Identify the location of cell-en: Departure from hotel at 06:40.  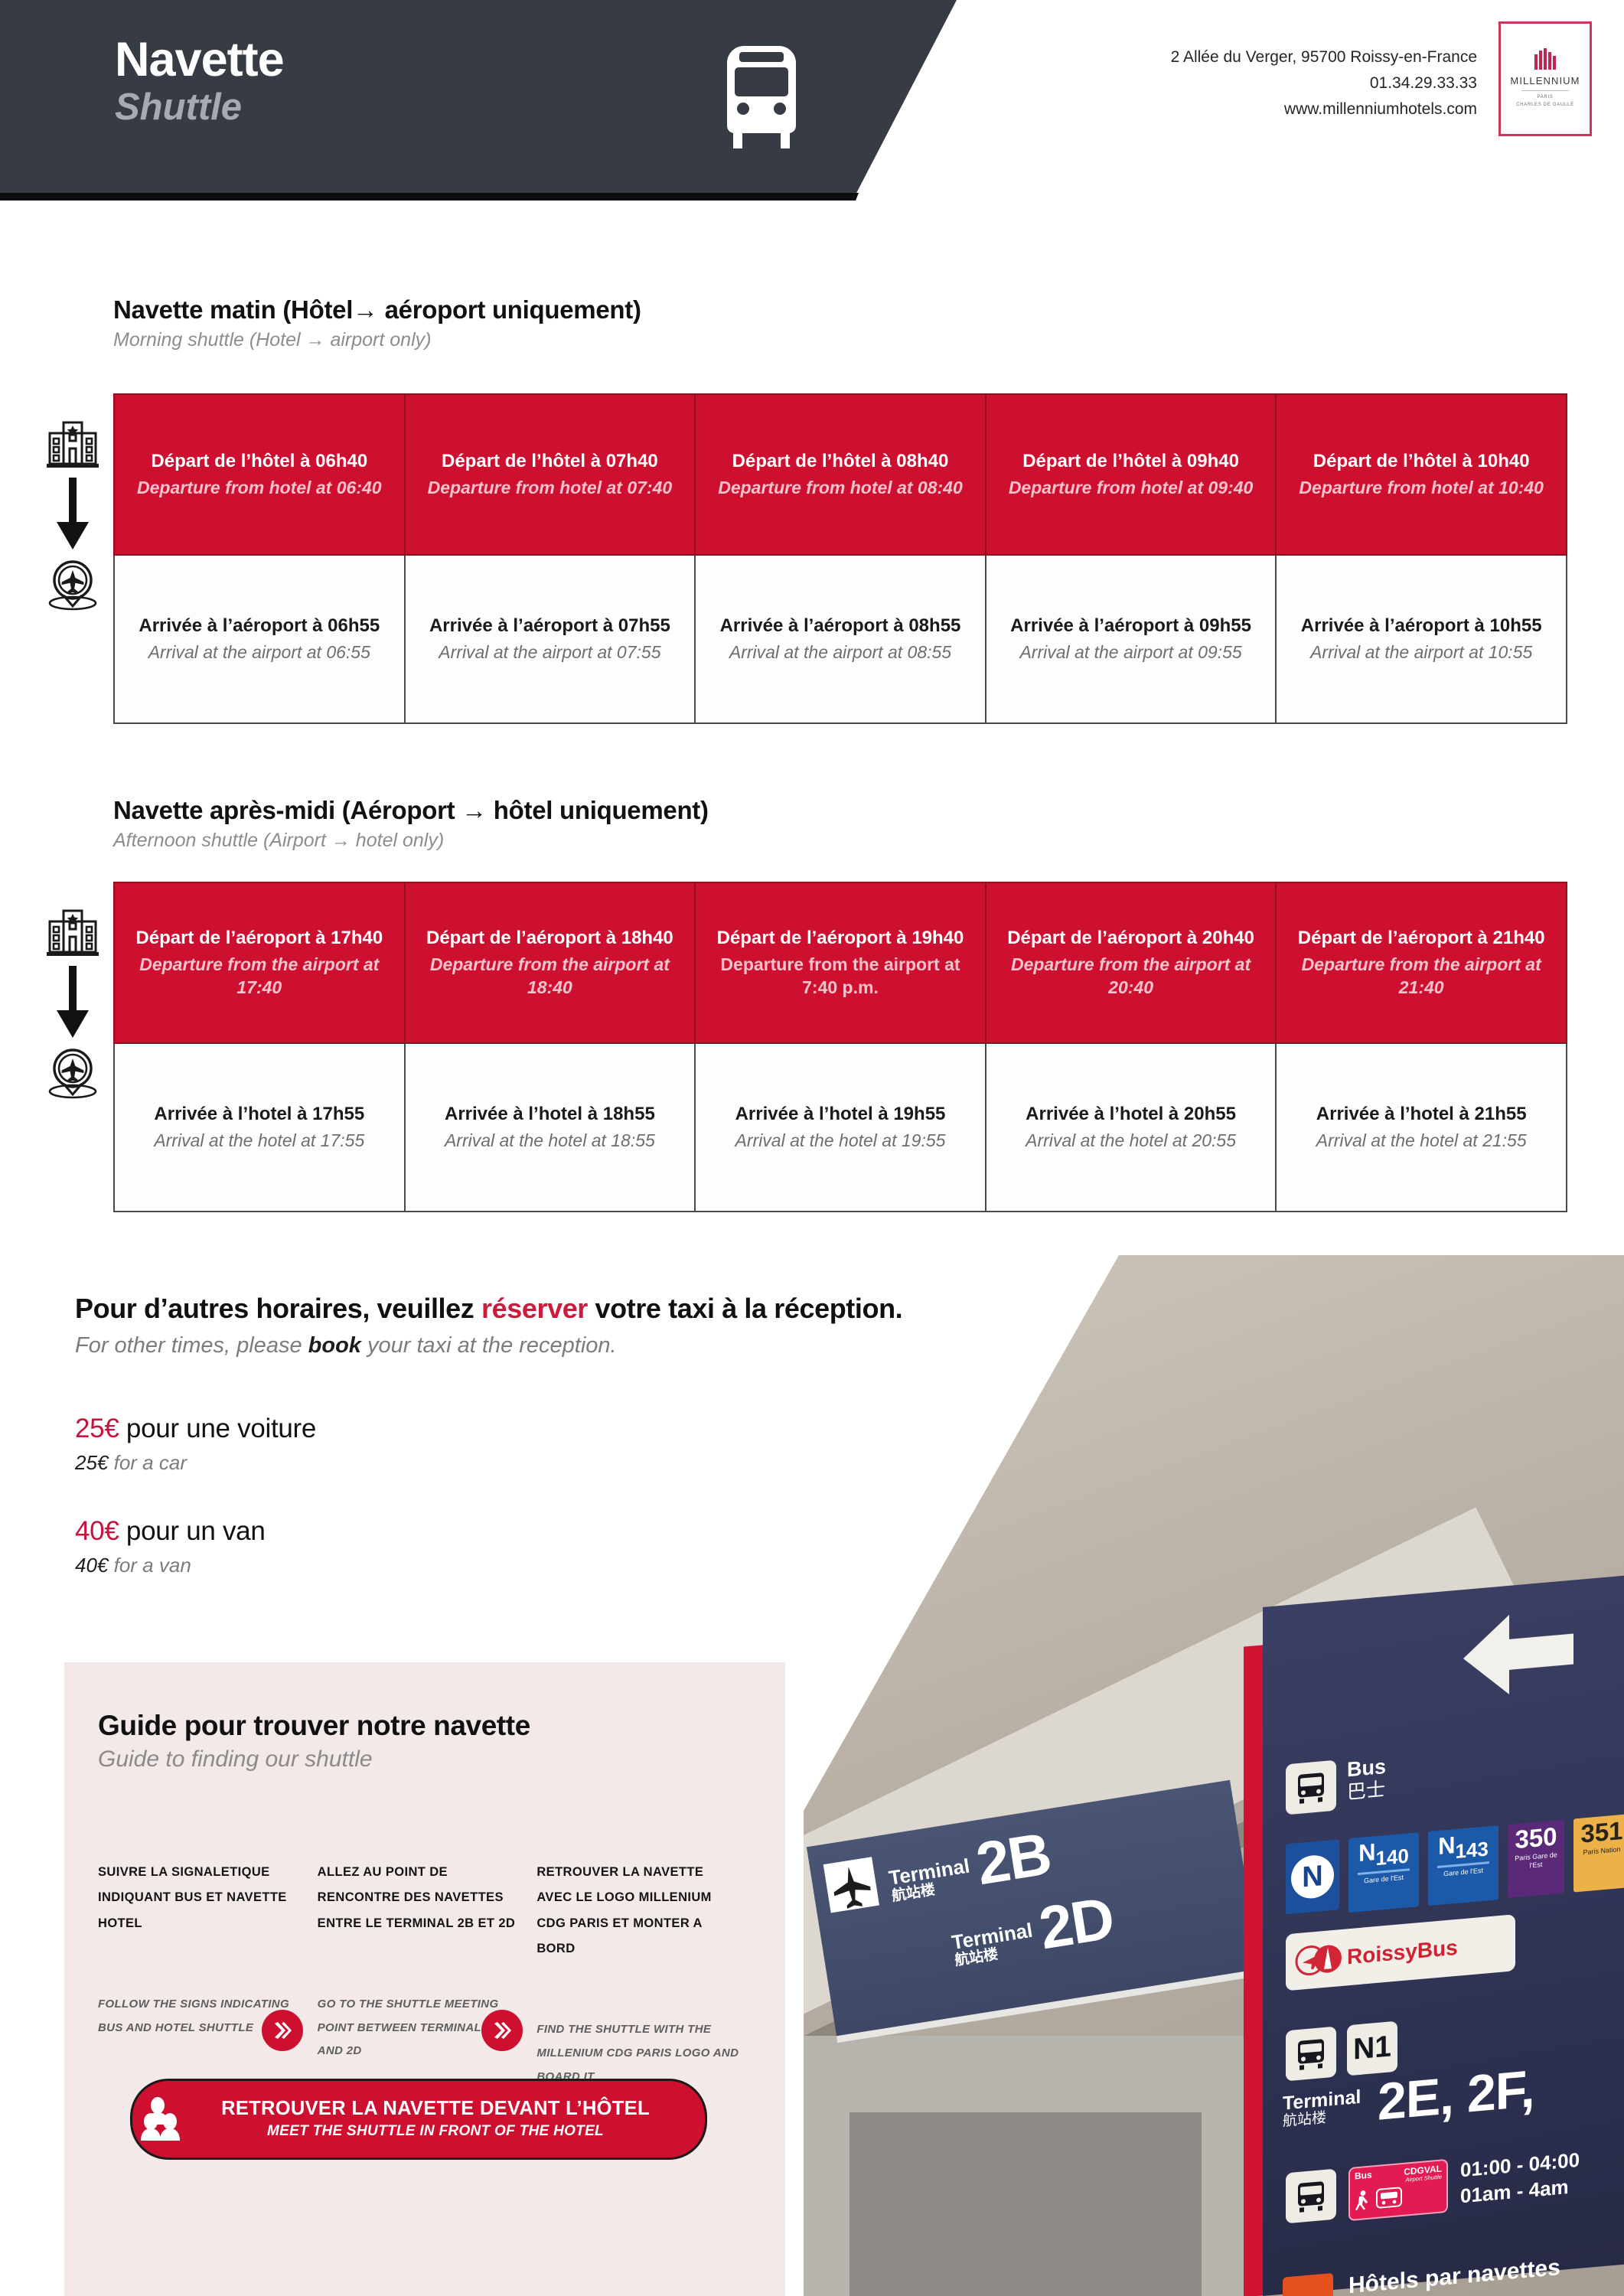
(259, 487).